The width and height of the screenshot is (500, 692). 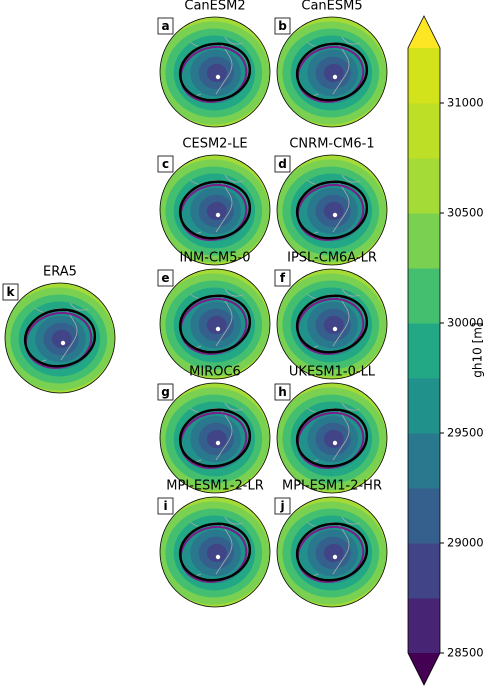 What do you see at coordinates (214, 486) in the screenshot?
I see `panel-title: MPI-ESM1-2-LR` at bounding box center [214, 486].